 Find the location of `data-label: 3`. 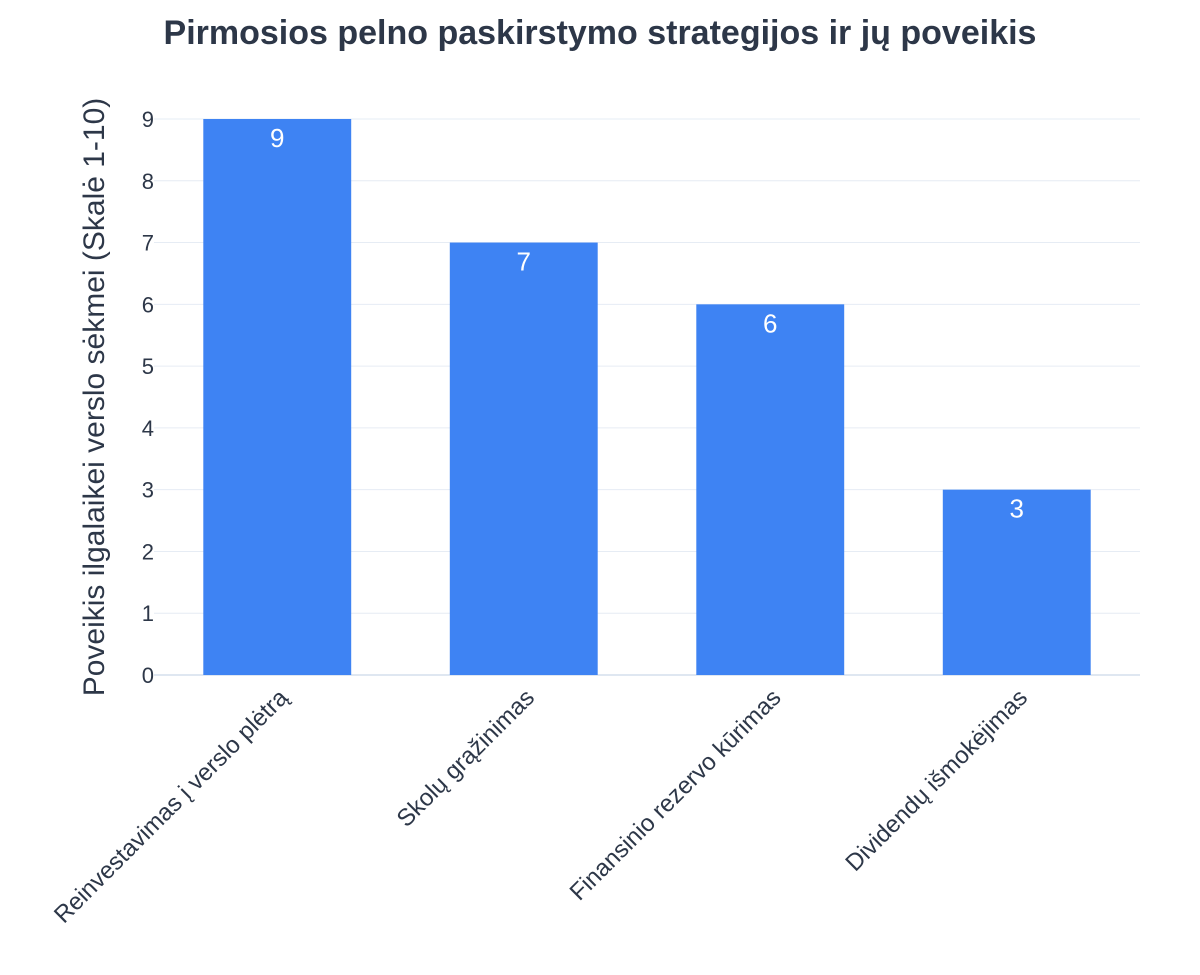

data-label: 3 is located at coordinates (1017, 509).